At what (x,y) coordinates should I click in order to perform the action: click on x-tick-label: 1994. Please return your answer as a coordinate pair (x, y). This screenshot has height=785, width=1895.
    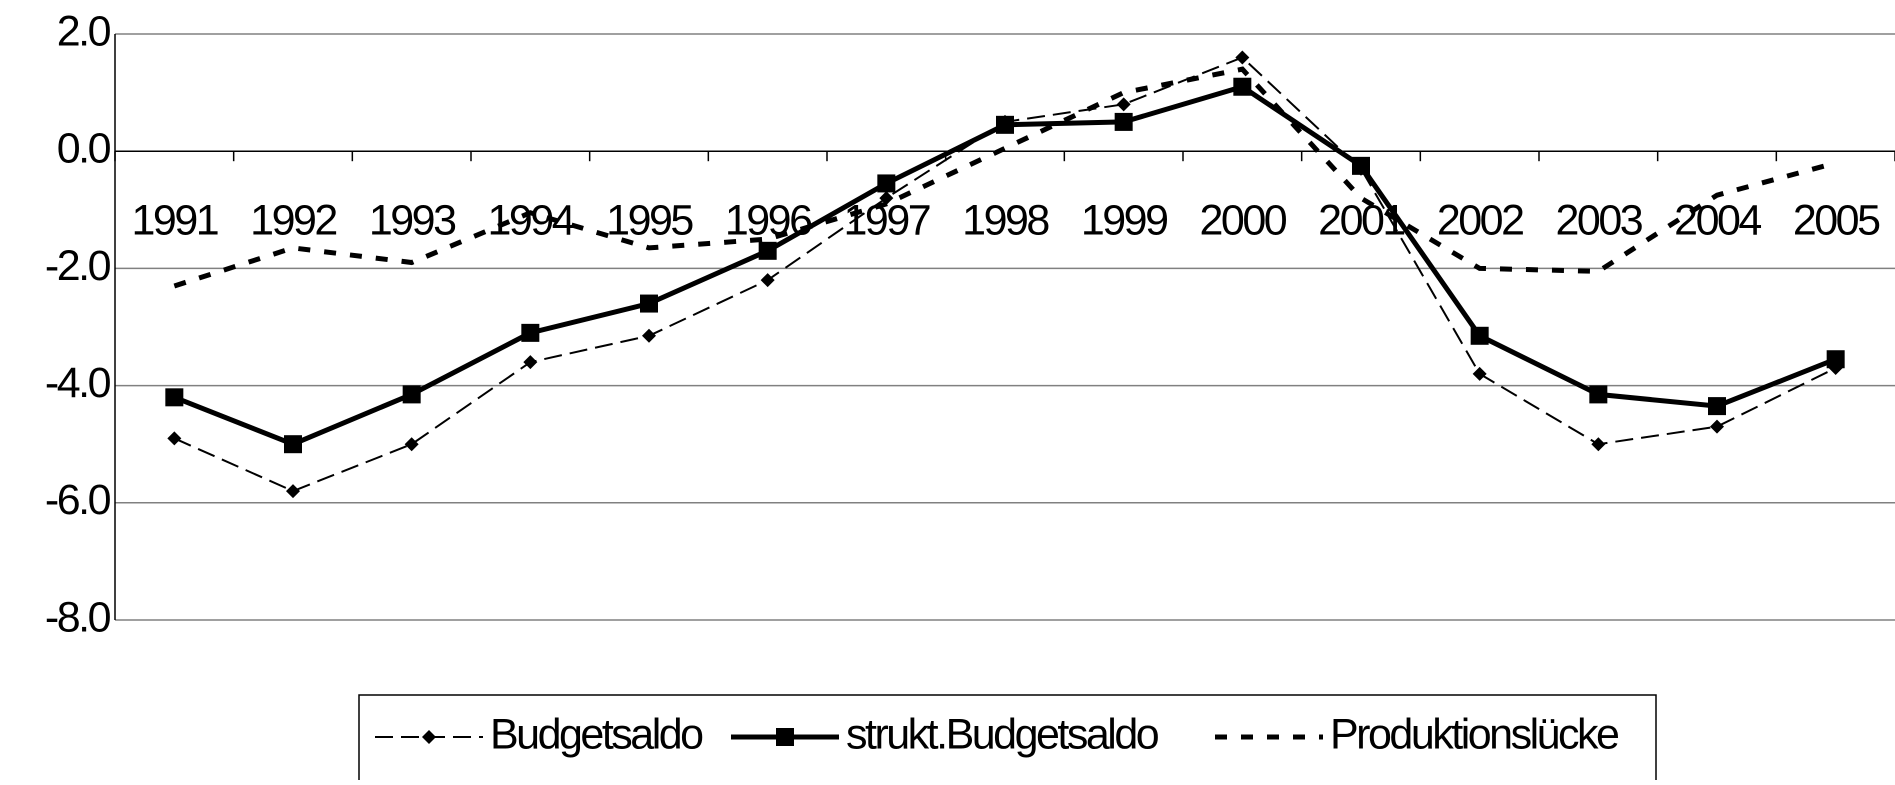
    Looking at the image, I should click on (530, 220).